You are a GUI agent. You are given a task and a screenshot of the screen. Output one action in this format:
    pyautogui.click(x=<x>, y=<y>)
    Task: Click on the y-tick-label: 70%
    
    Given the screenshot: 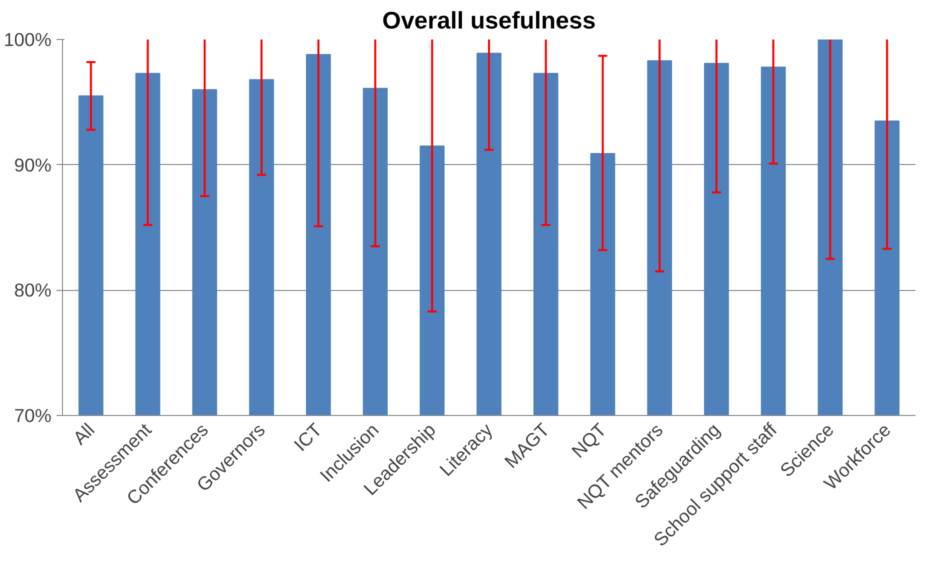 What is the action you would take?
    pyautogui.click(x=33, y=415)
    